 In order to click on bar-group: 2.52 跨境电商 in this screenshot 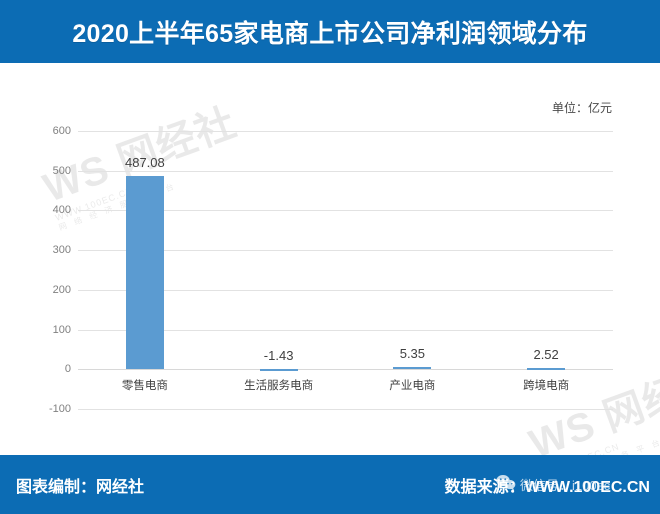, I will do `click(546, 270)`.